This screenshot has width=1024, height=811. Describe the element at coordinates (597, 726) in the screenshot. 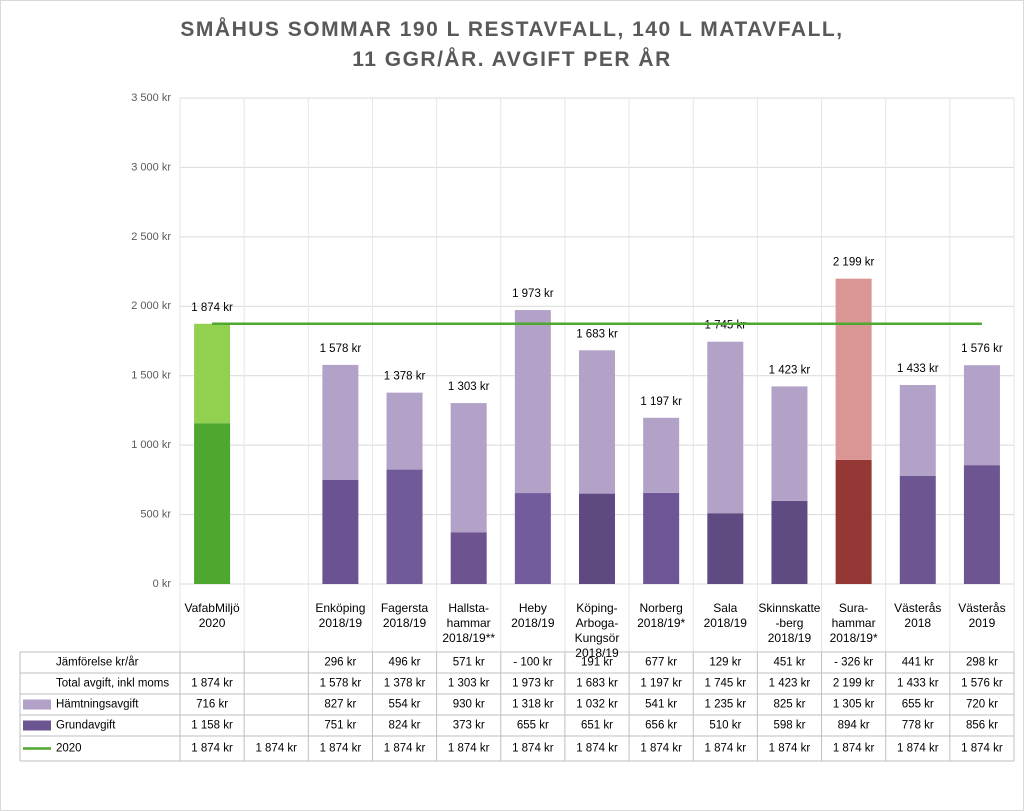

I see `table-cell: 651 kr` at that location.